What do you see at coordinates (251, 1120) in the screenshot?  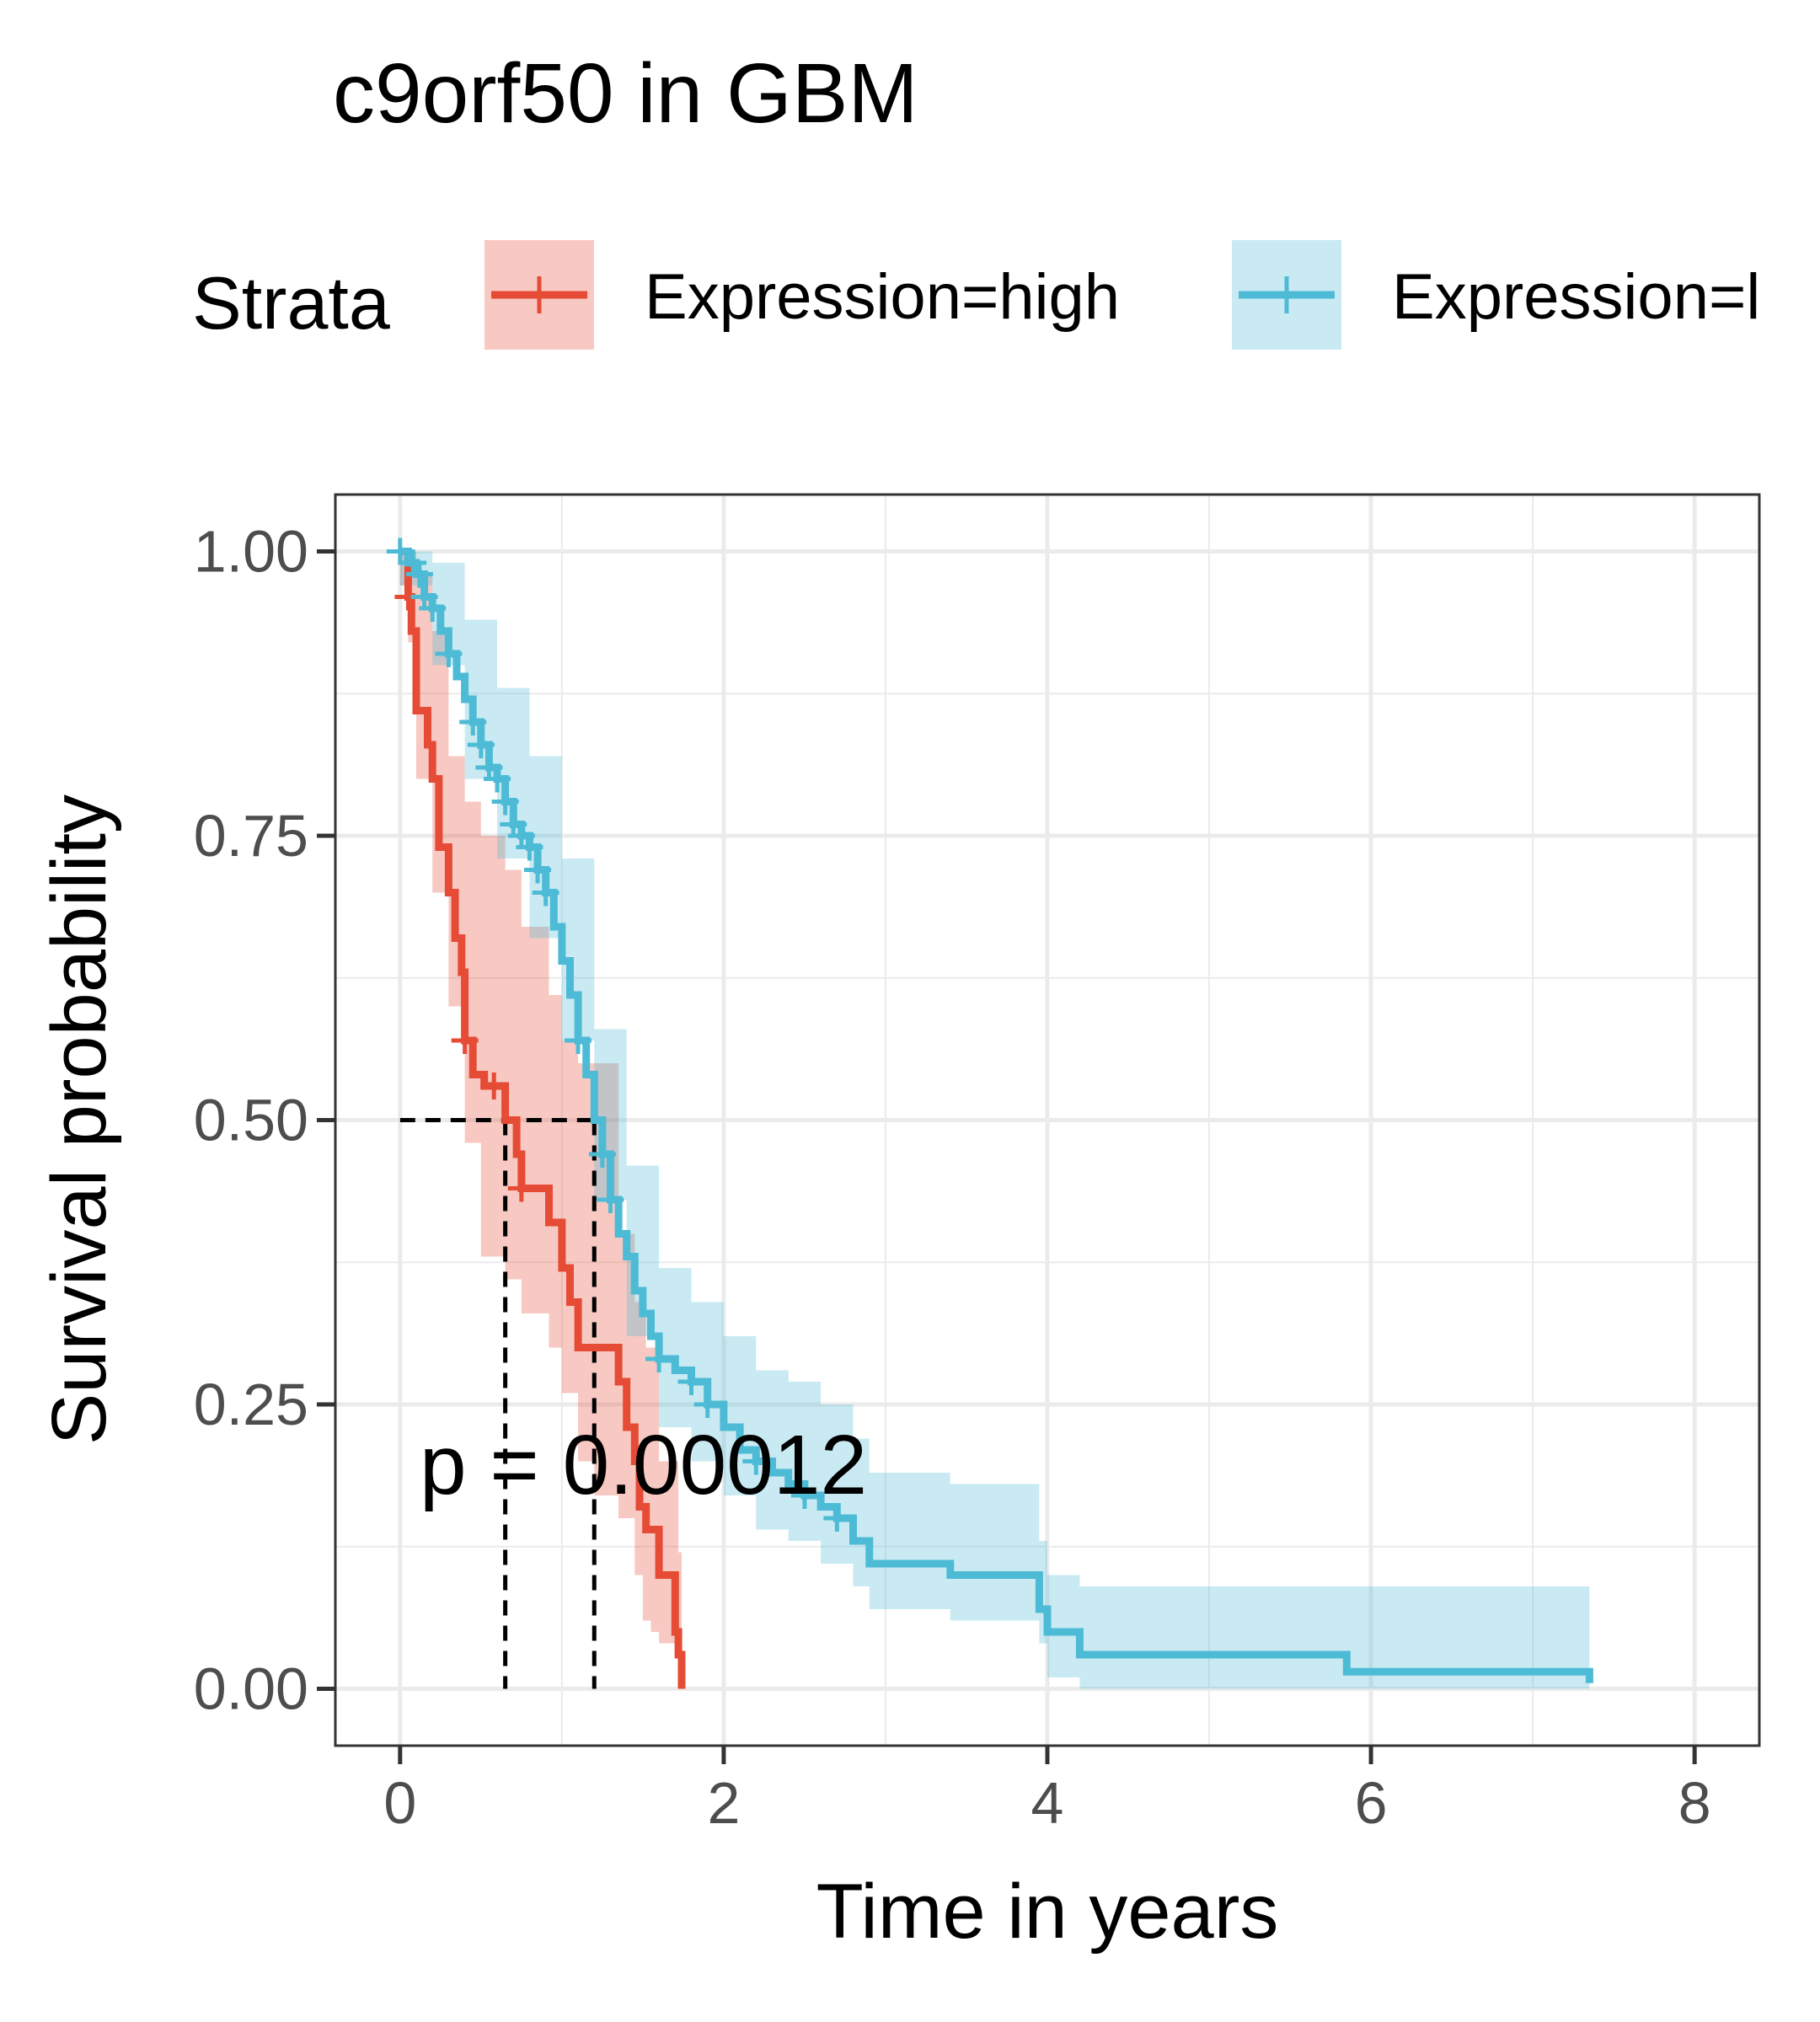 I see `y-tick-label: 0.50` at bounding box center [251, 1120].